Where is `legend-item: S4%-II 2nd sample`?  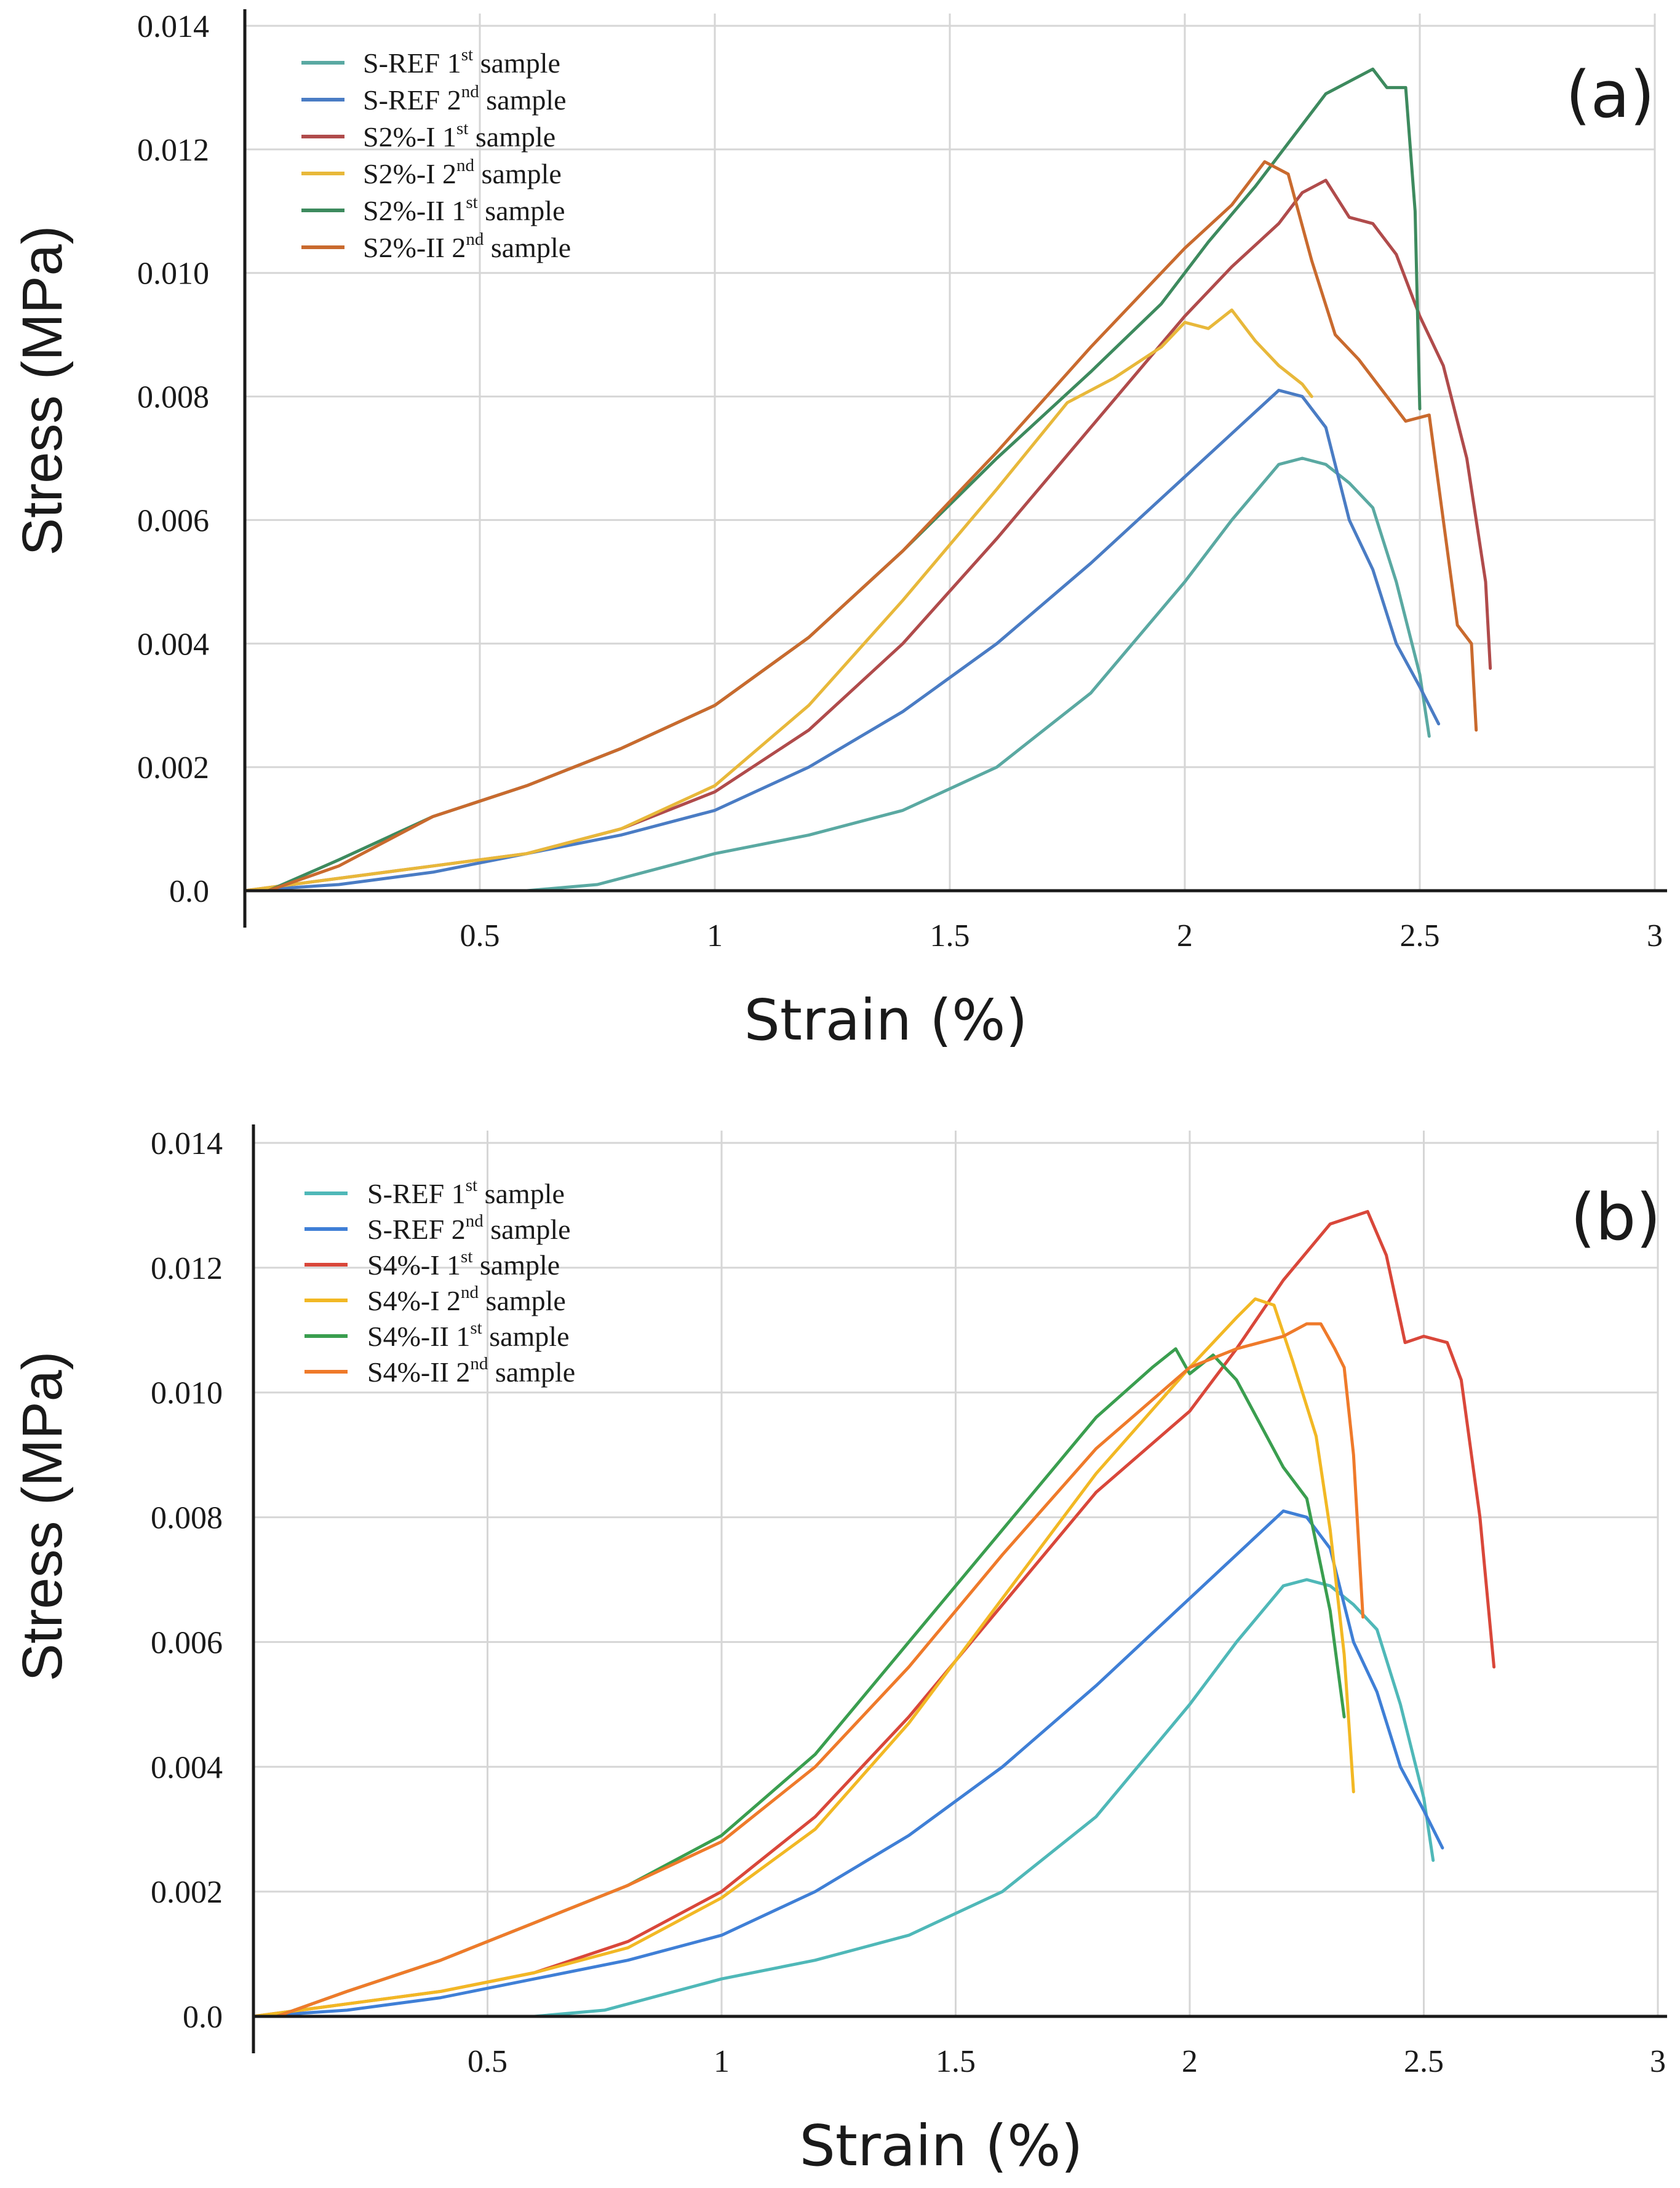
legend-item: S4%-II 2nd sample is located at coordinates (440, 1371).